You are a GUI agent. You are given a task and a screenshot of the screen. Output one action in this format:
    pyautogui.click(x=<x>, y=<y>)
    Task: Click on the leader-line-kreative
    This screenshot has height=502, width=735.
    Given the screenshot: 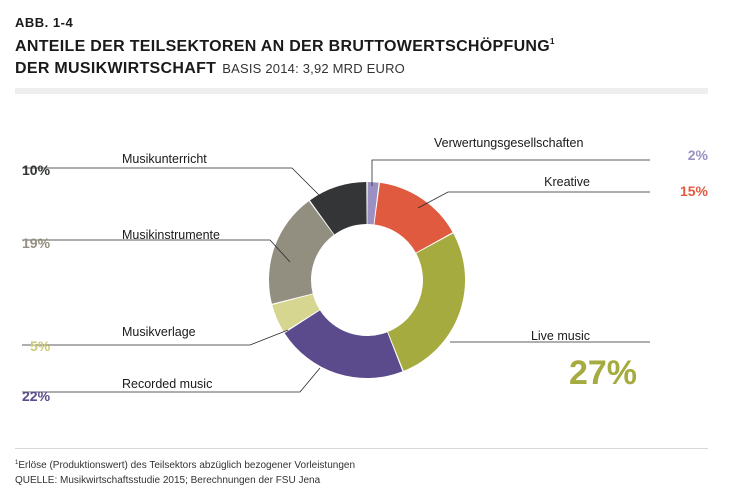 What is the action you would take?
    pyautogui.click(x=533, y=200)
    